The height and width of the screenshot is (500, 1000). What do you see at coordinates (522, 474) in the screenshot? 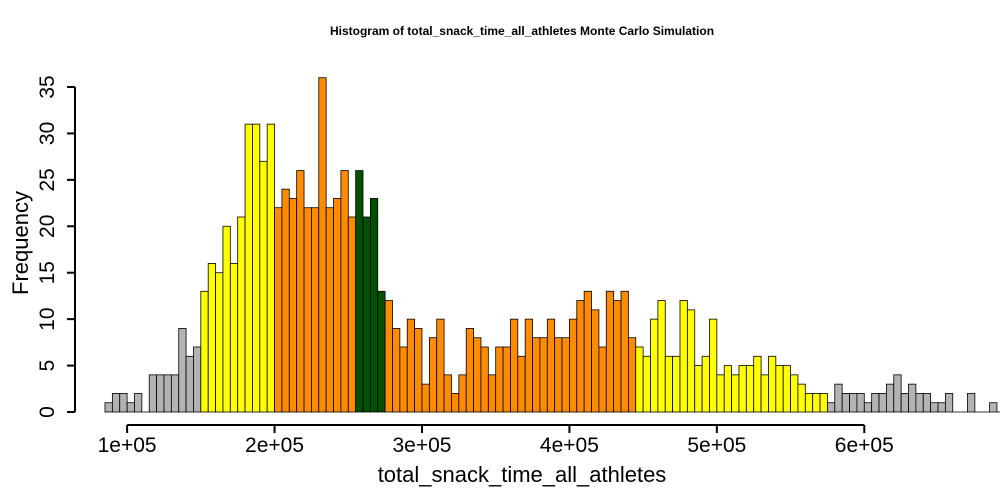
I see `x-axis-label: total_snack_time_all_athletes` at bounding box center [522, 474].